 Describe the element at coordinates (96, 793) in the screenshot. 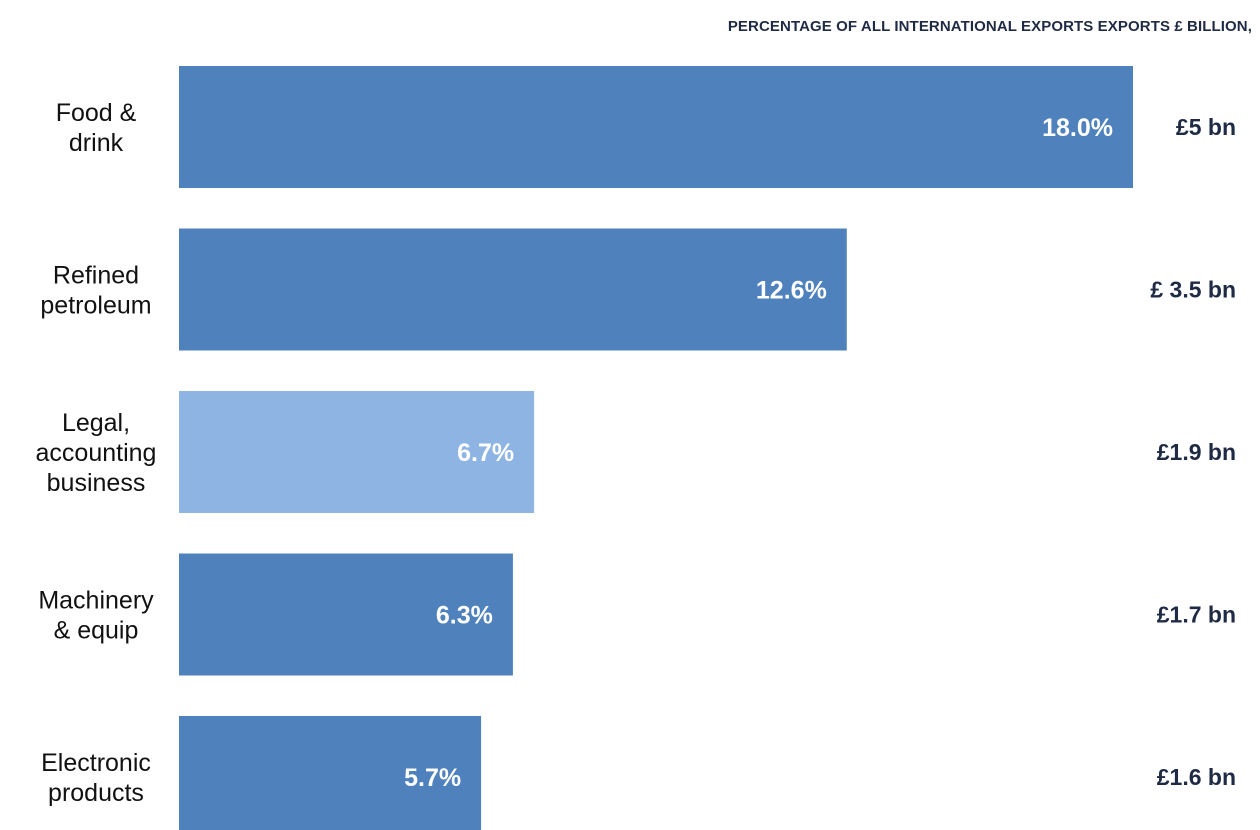

I see `category-label-line: products` at that location.